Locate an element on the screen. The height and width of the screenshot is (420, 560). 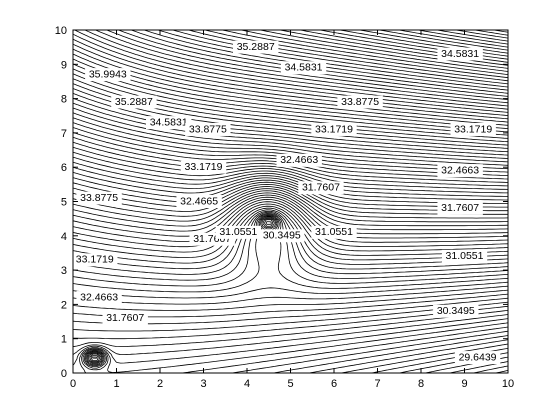
contour-label-21: 30.3495 is located at coordinates (282, 236).